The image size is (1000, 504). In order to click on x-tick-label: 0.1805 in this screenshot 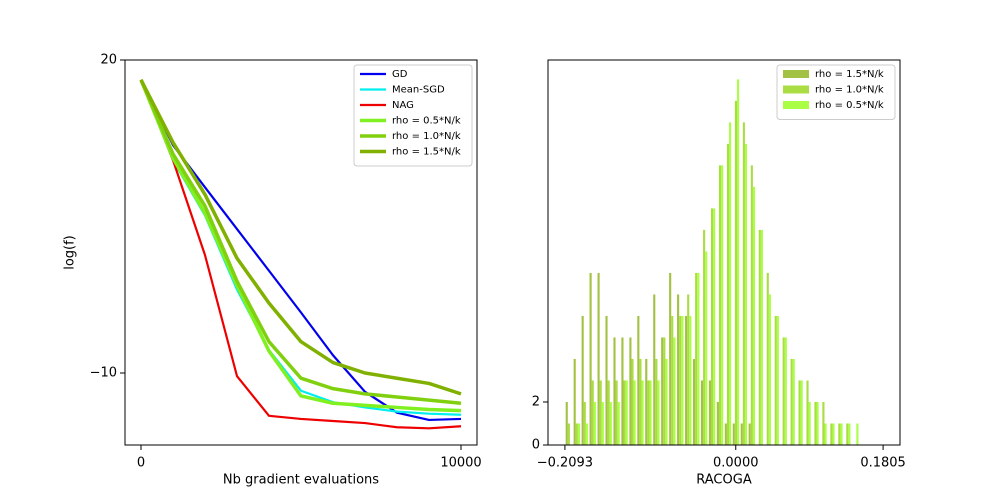, I will do `click(883, 463)`.